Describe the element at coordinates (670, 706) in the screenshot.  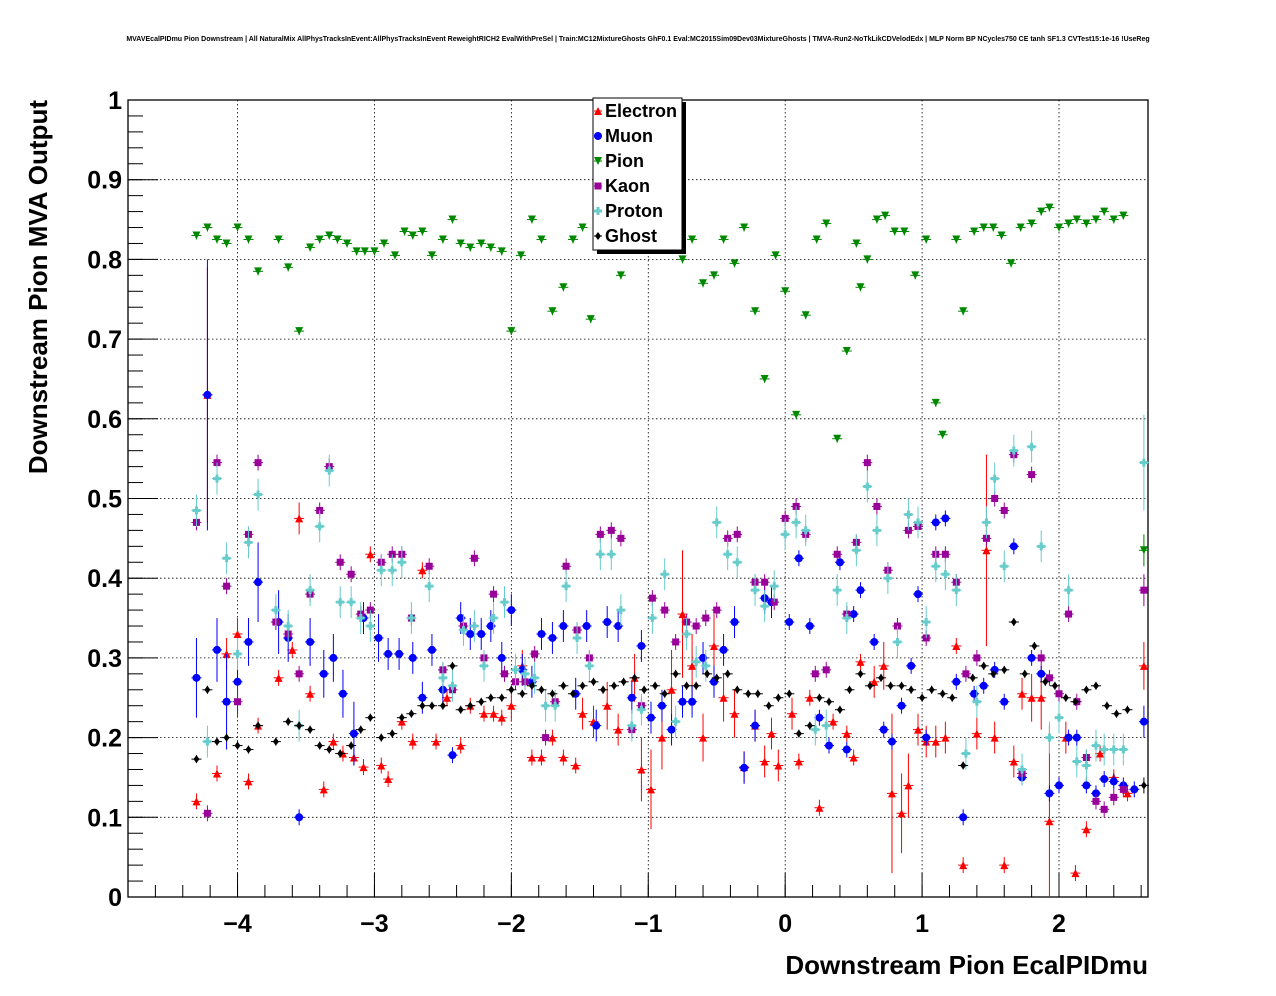
I see `series-ghost` at that location.